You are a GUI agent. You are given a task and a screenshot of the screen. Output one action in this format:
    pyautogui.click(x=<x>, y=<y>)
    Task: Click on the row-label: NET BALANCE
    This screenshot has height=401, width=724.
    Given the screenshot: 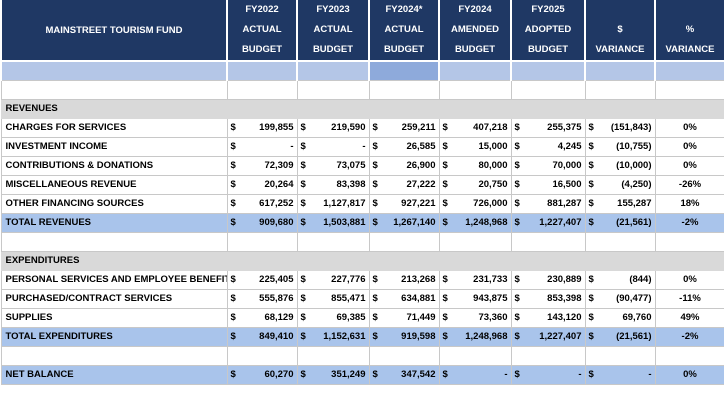 What is the action you would take?
    pyautogui.click(x=114, y=374)
    